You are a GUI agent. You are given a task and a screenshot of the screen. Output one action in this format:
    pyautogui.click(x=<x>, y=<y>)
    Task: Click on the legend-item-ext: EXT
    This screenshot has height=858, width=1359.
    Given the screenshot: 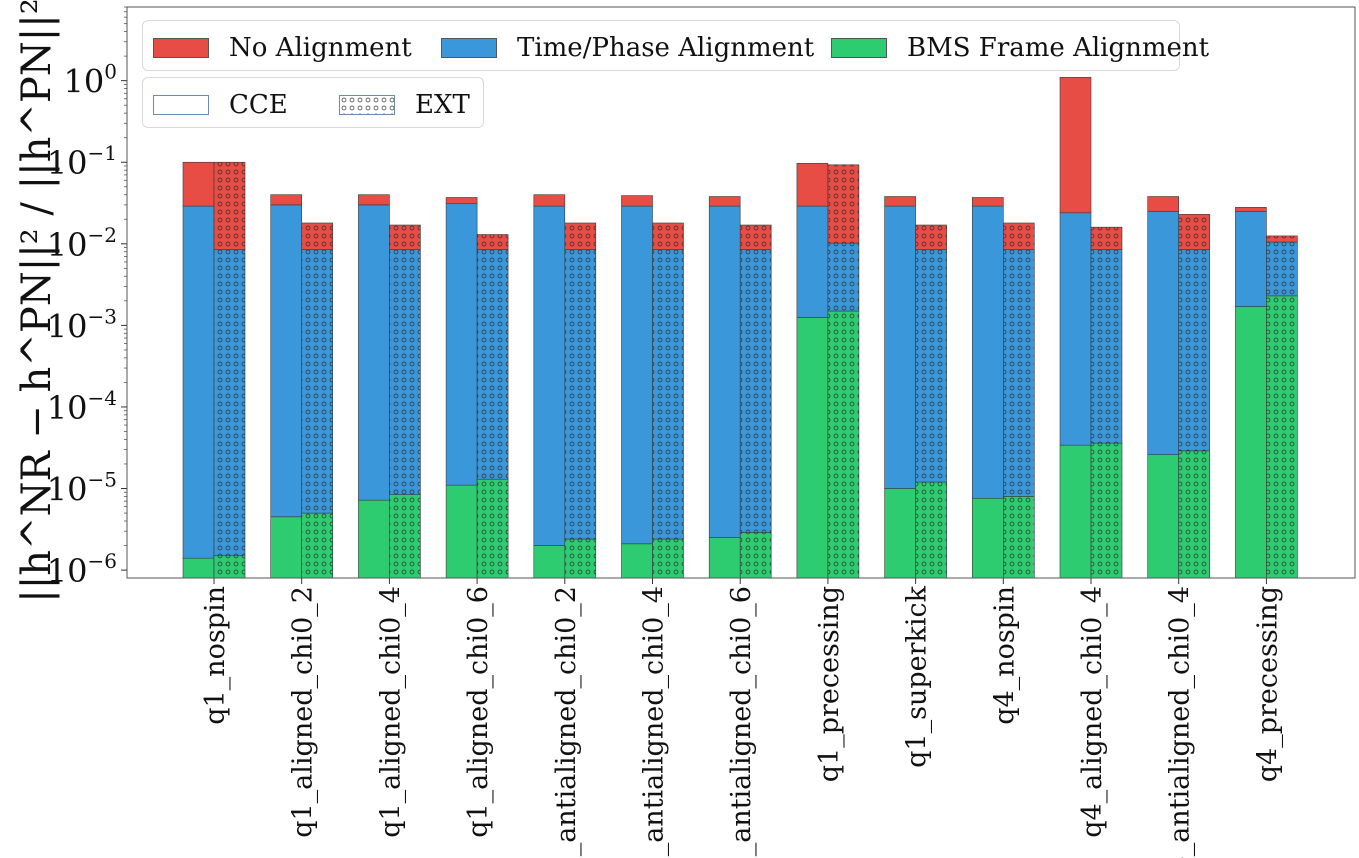 What is the action you would take?
    pyautogui.click(x=404, y=105)
    